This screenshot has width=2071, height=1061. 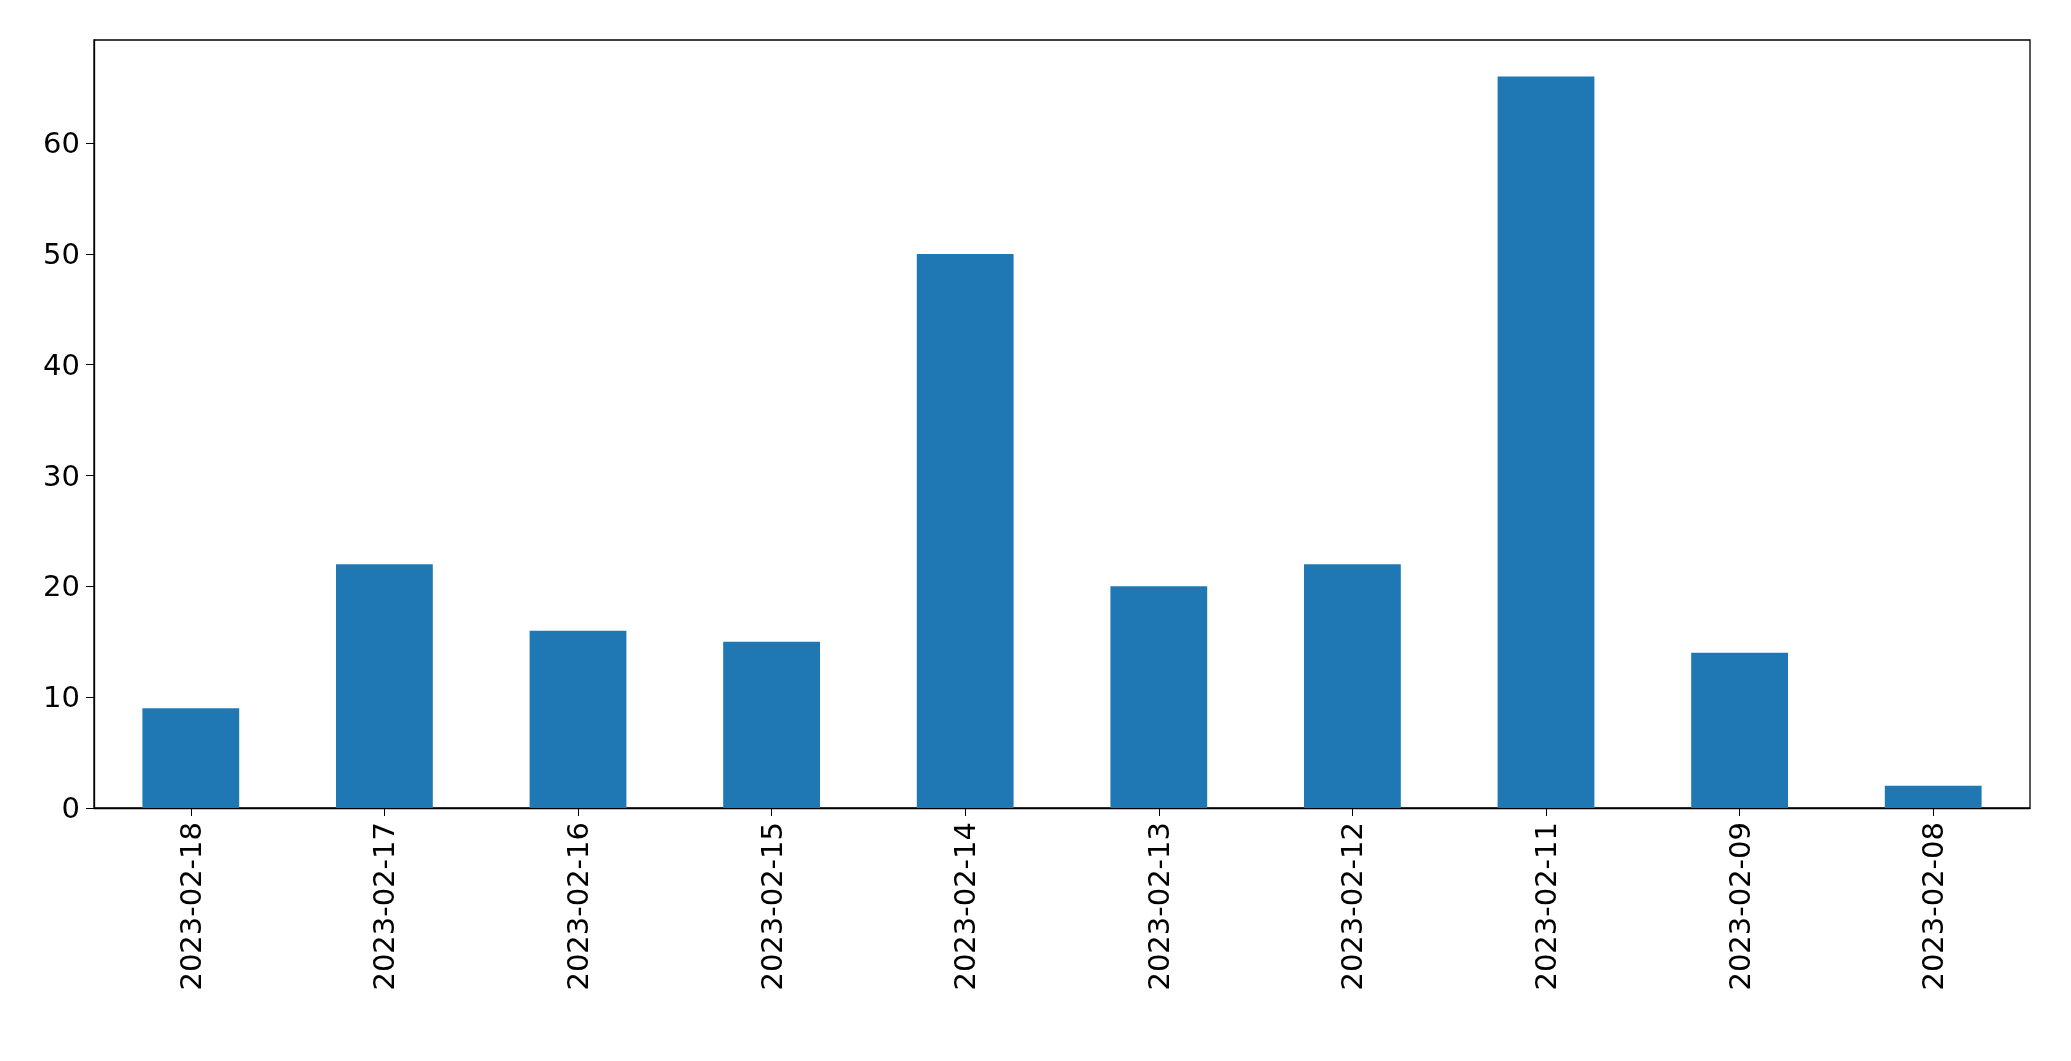 What do you see at coordinates (61, 143) in the screenshot?
I see `y-tick-label: 60` at bounding box center [61, 143].